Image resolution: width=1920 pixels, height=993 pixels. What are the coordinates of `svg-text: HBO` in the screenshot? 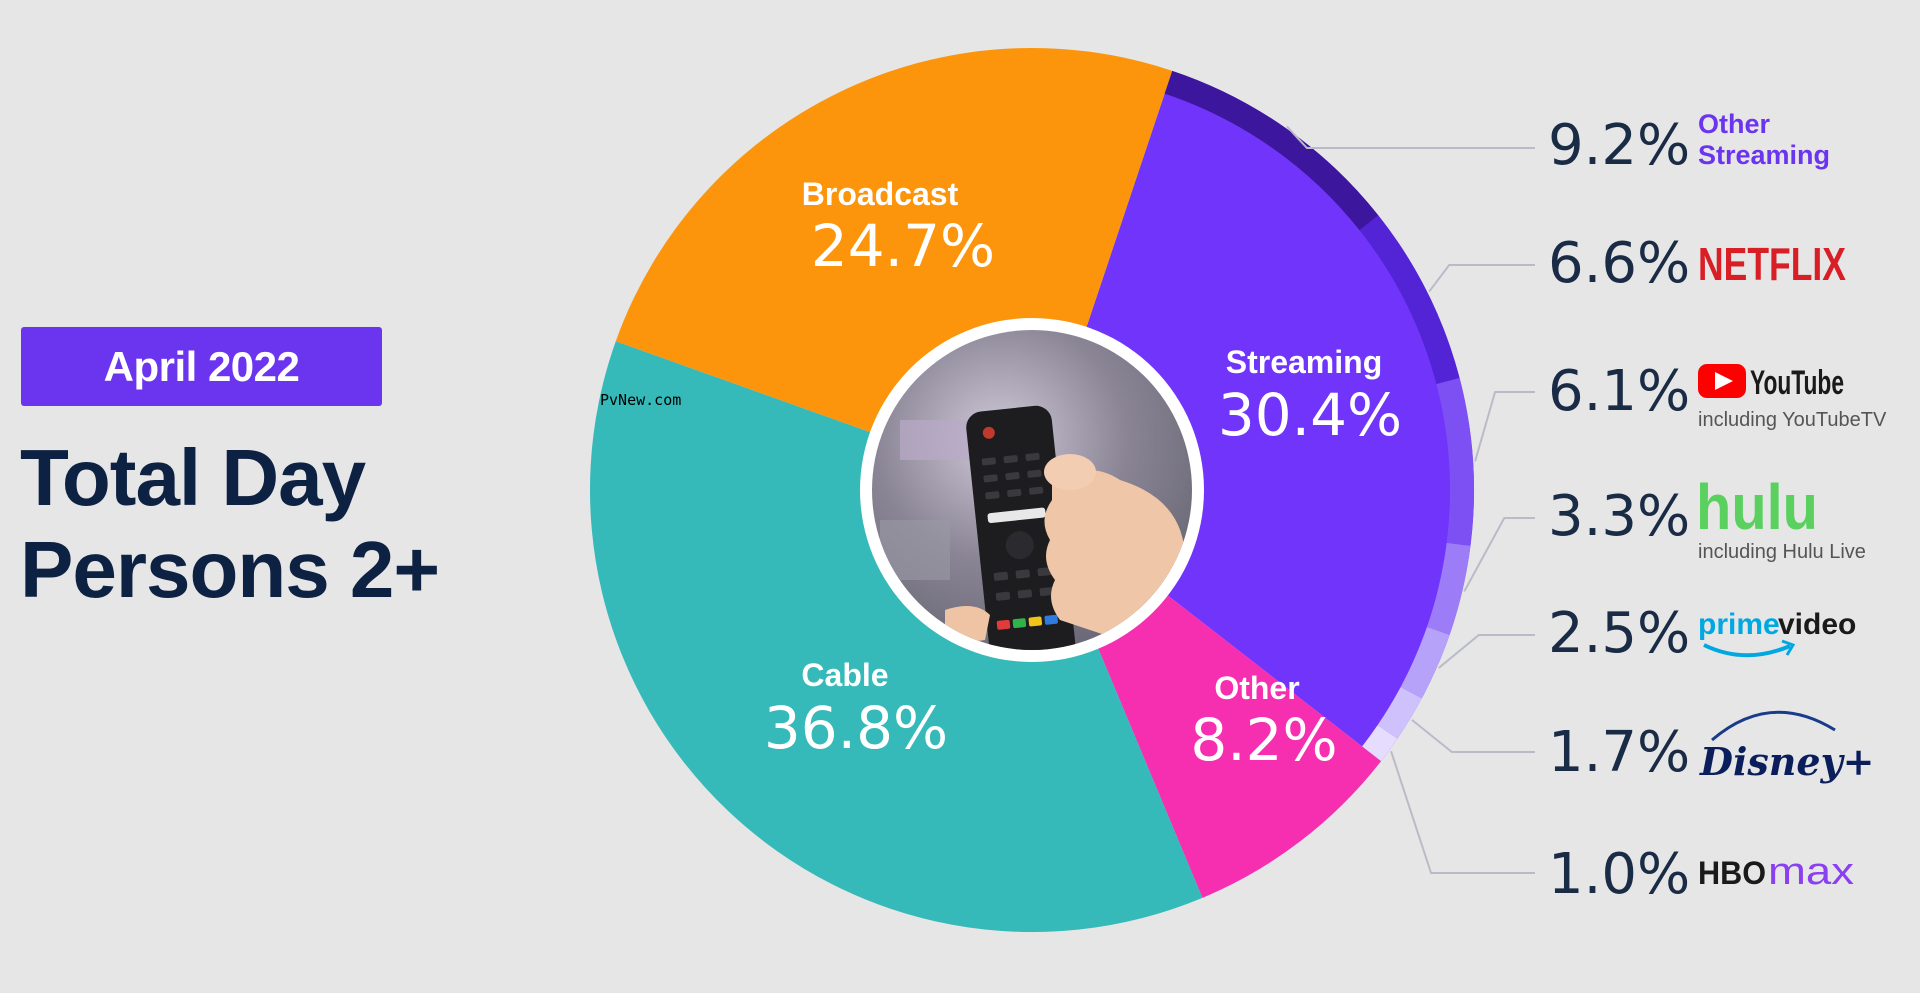 It's located at (1732, 873).